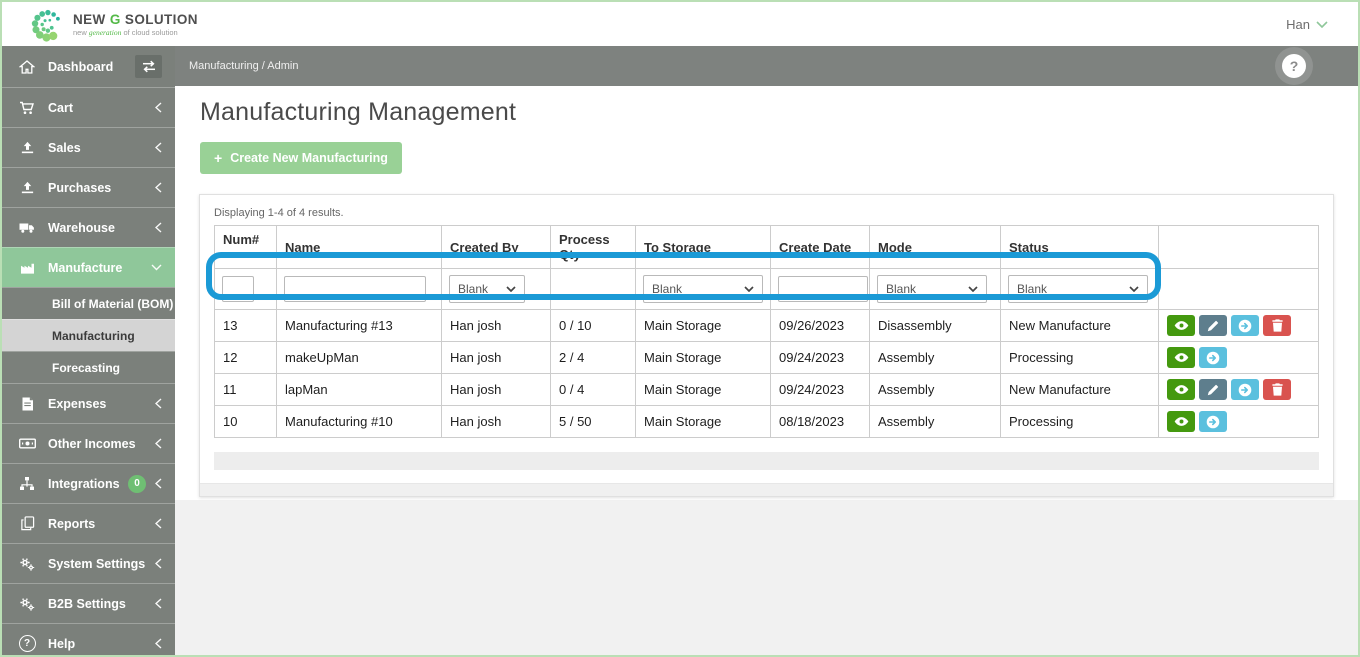 The height and width of the screenshot is (657, 1360). Describe the element at coordinates (932, 289) in the screenshot. I see `filter-mode-select: Blank` at that location.